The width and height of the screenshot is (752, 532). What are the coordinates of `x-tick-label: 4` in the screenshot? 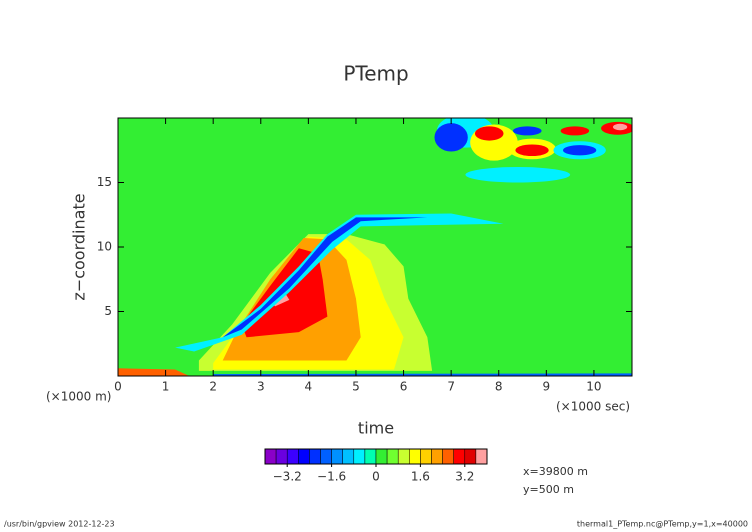 It's located at (309, 387).